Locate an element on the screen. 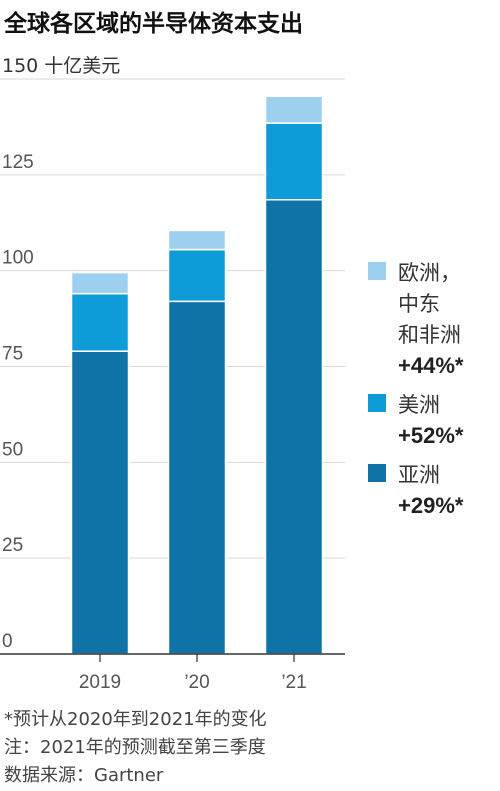 The image size is (500, 791). legend-label: 欧洲， is located at coordinates (429, 273).